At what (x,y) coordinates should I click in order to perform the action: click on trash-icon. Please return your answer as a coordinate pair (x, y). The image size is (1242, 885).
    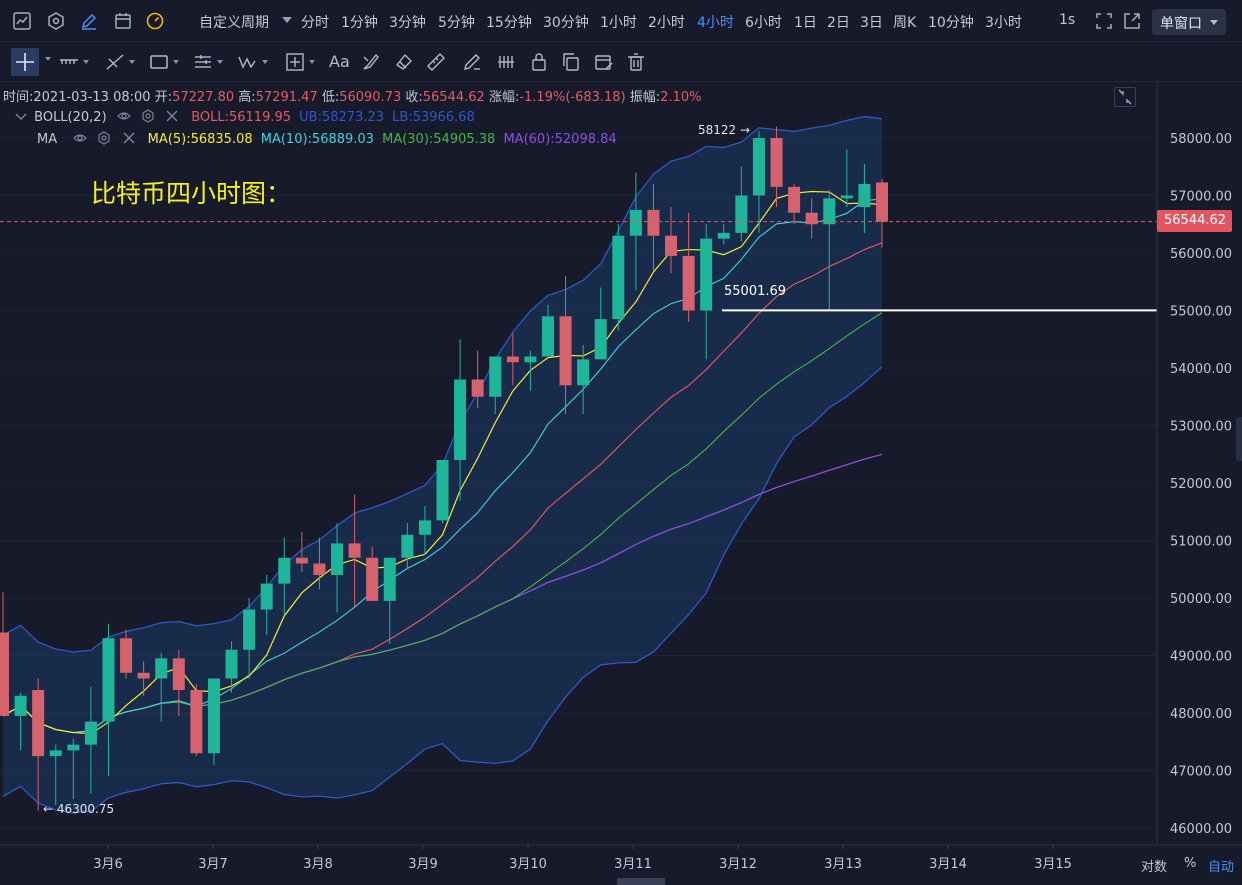
    Looking at the image, I should click on (636, 62).